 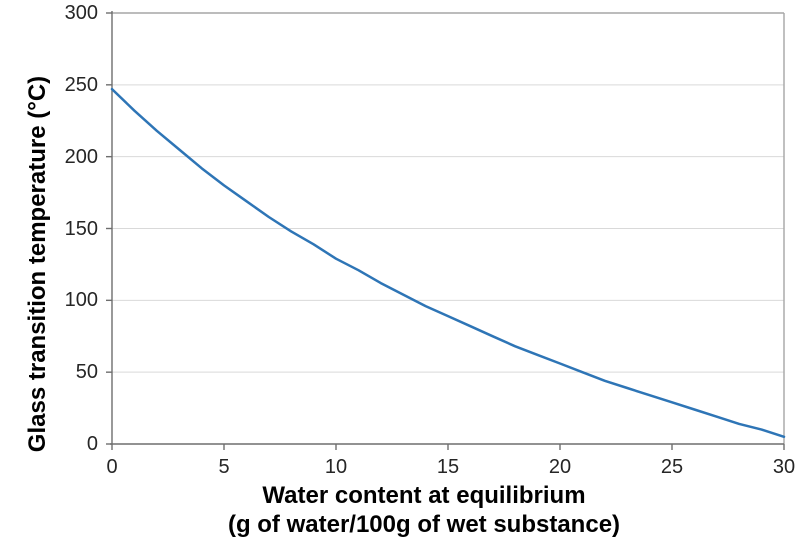 What do you see at coordinates (424, 524) in the screenshot?
I see `x-axis-title-line2: (g of water/100g of wet substance)` at bounding box center [424, 524].